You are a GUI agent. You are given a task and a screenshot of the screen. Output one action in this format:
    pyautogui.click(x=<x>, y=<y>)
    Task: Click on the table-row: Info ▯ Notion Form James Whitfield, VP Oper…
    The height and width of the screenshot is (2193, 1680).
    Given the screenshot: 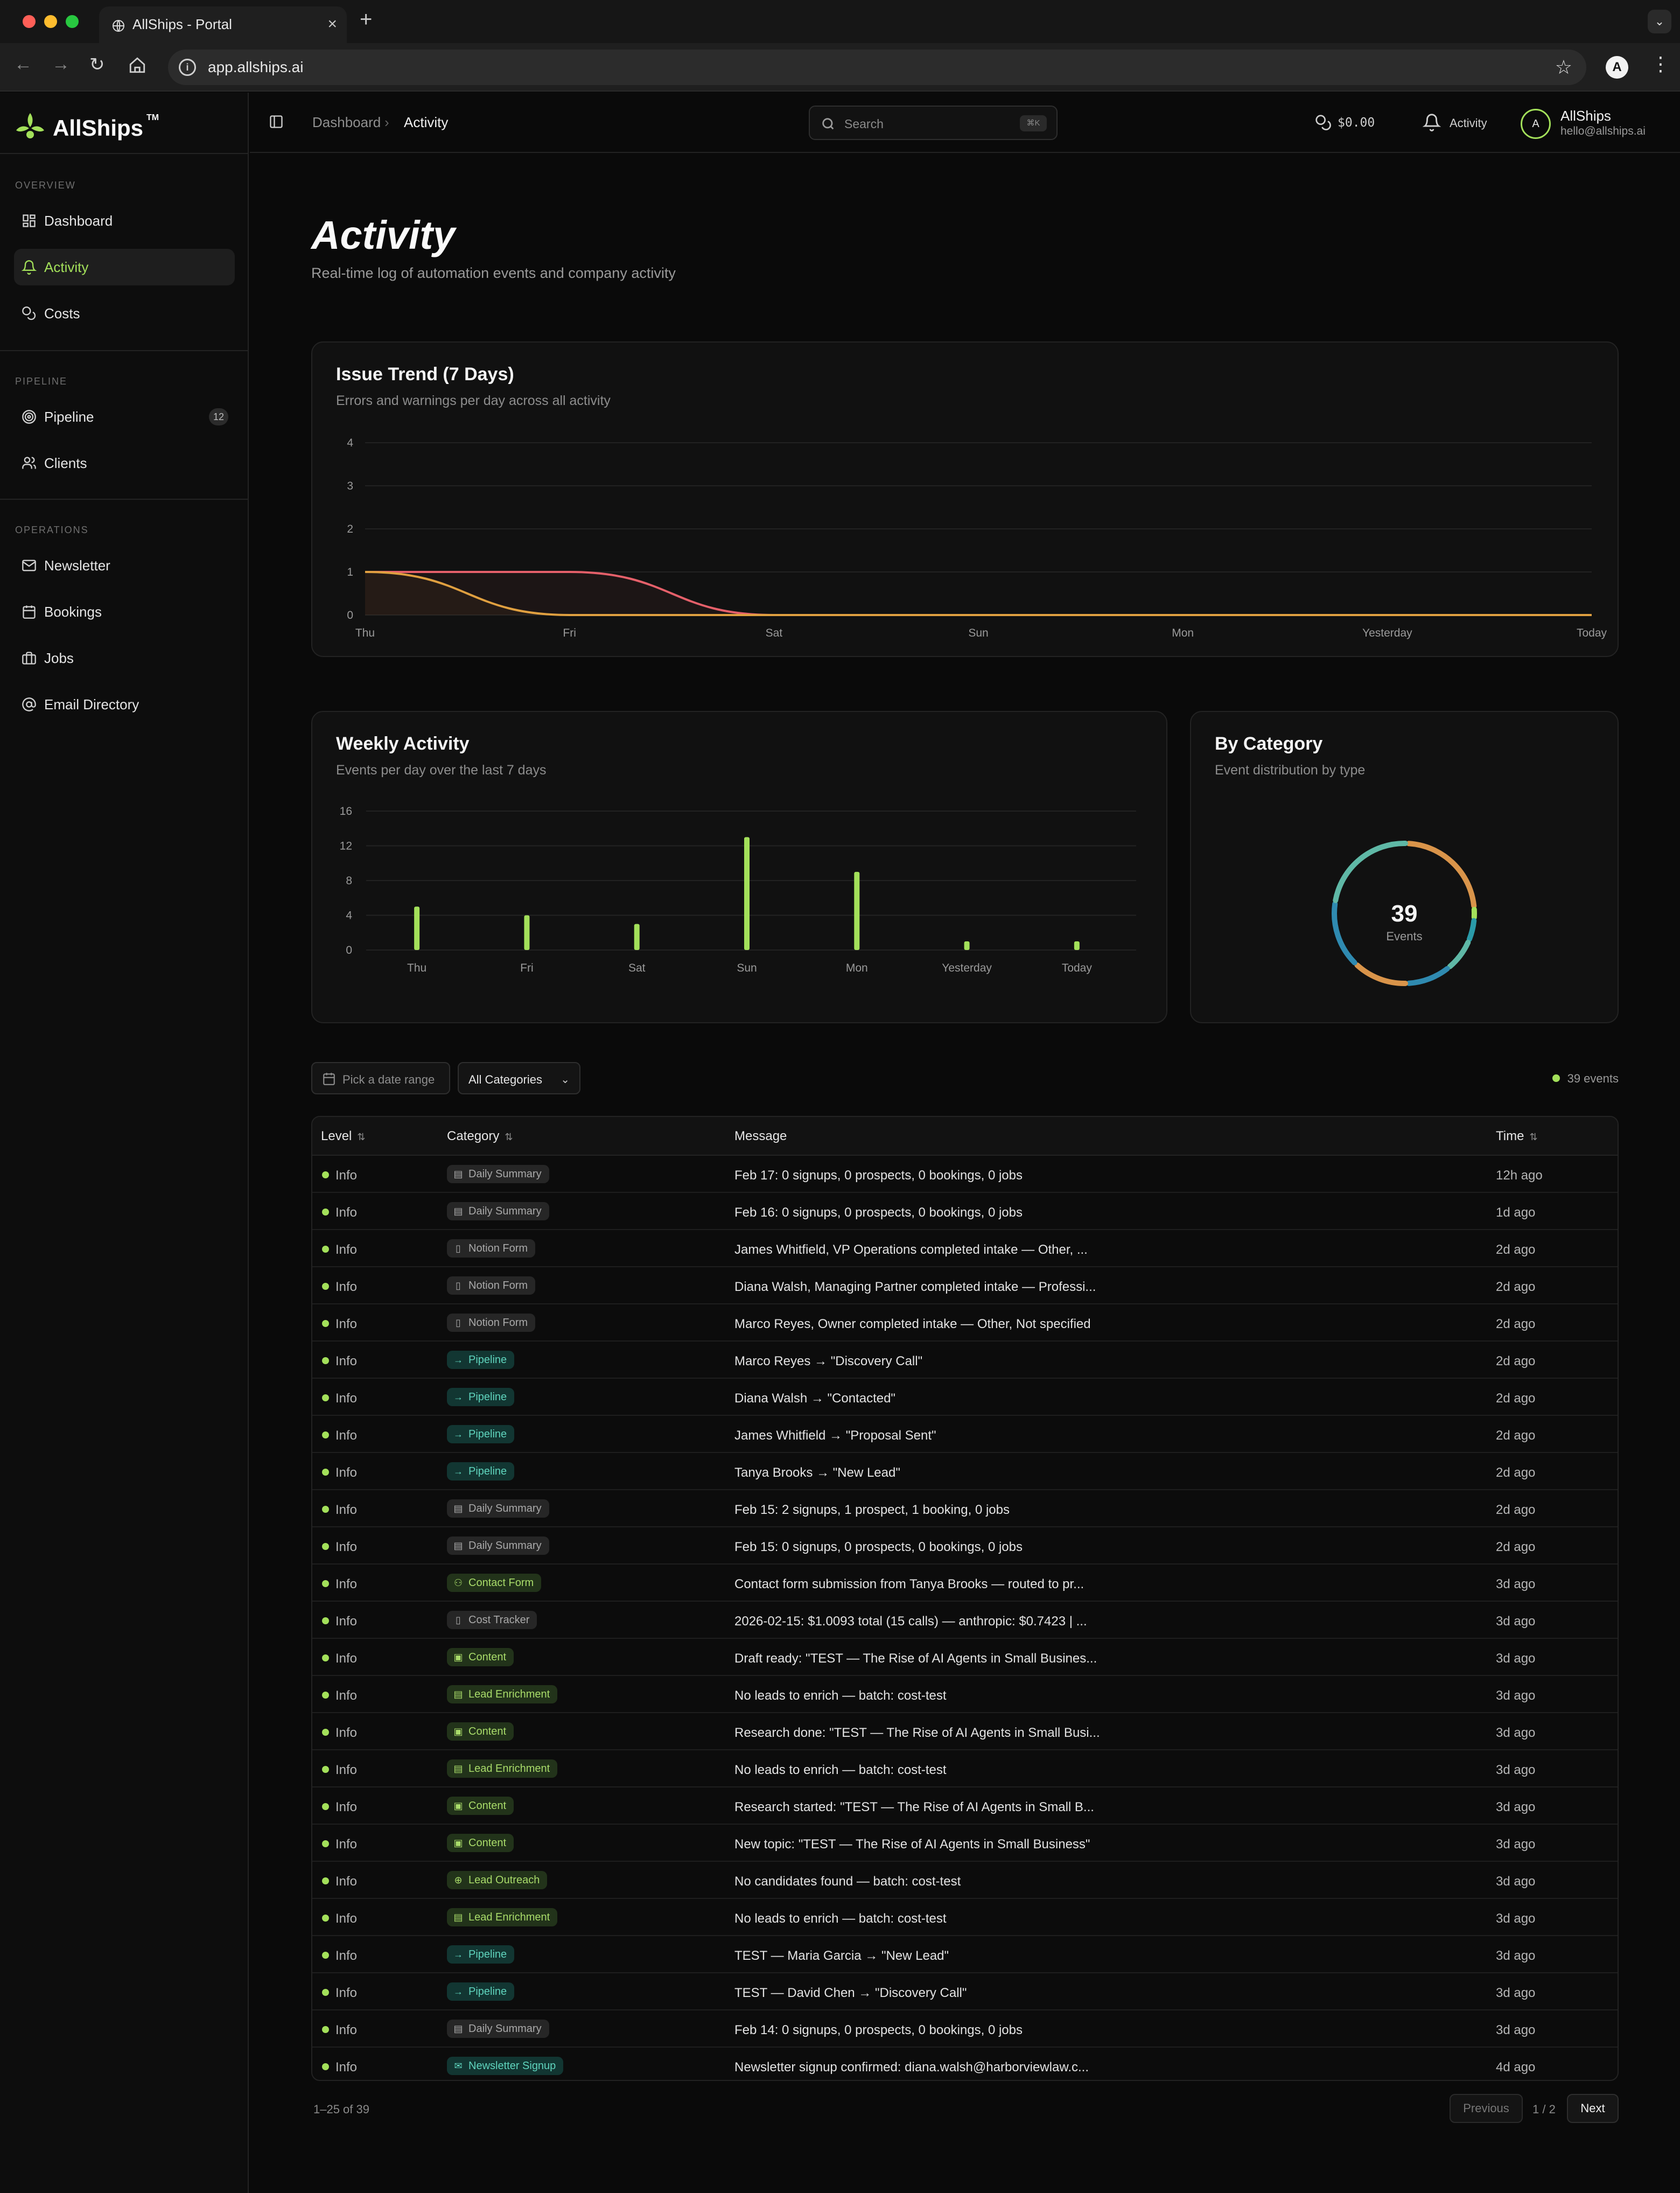 What is the action you would take?
    pyautogui.click(x=965, y=1248)
    